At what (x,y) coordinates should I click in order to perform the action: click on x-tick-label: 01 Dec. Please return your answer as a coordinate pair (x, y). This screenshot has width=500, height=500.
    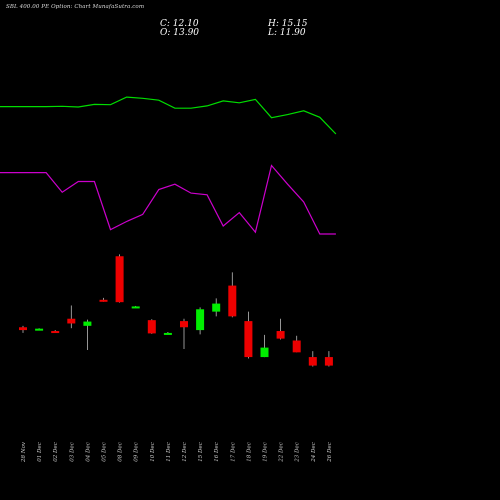
    Looking at the image, I should click on (40, 452).